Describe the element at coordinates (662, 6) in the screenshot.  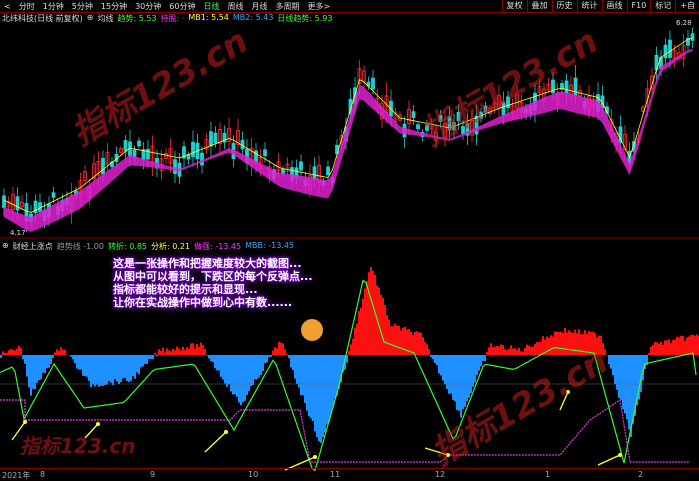
I see `mark-button: 标记` at that location.